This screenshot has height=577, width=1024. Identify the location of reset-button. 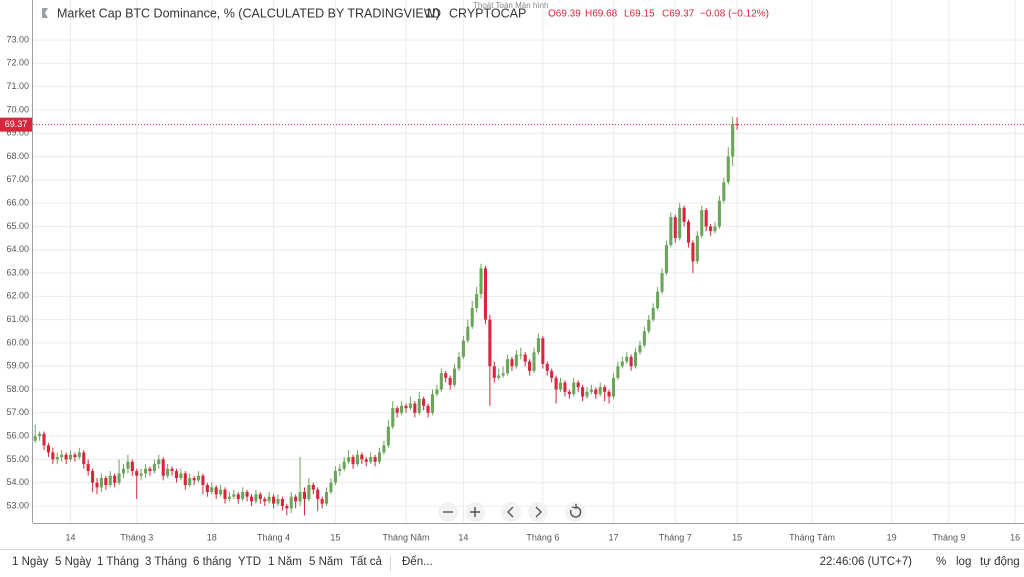
(575, 512).